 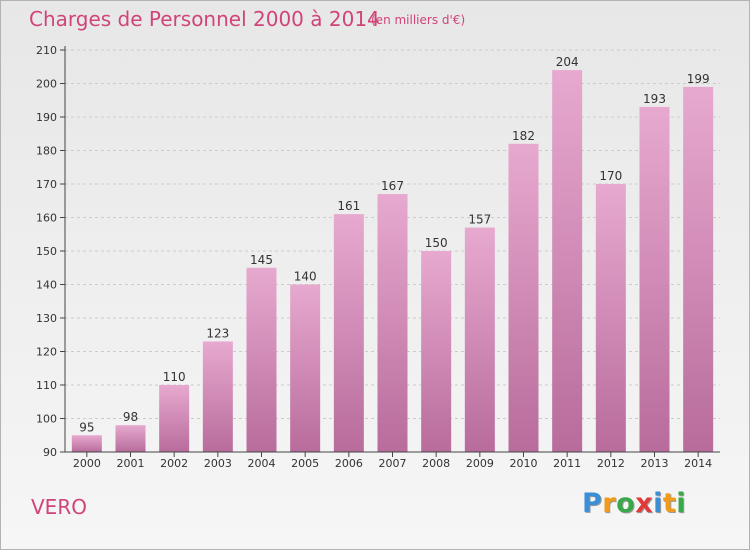 I want to click on place-label: VERO, so click(x=59, y=507).